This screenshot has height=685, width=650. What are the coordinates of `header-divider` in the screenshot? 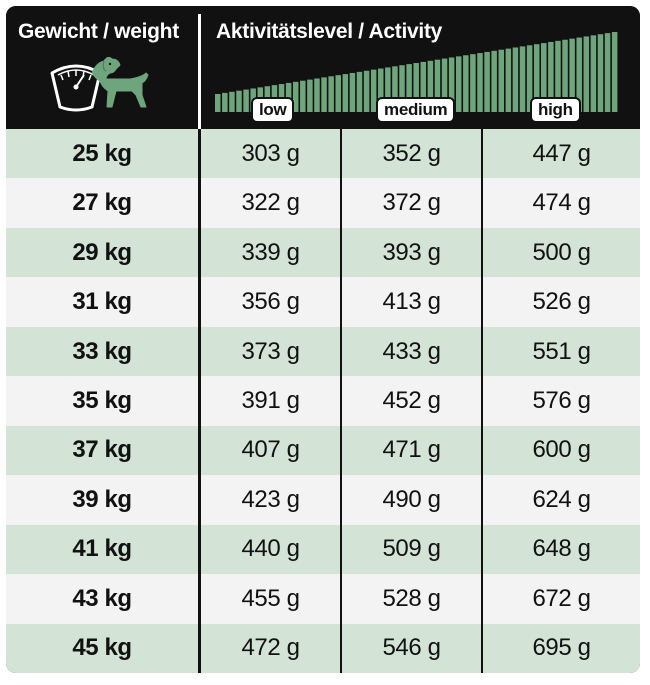 It's located at (199, 71).